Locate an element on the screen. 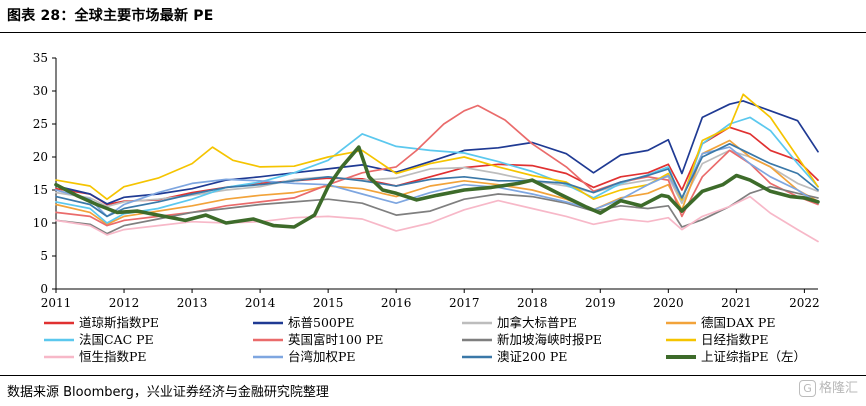  x-tick-label: 2021 is located at coordinates (736, 303).